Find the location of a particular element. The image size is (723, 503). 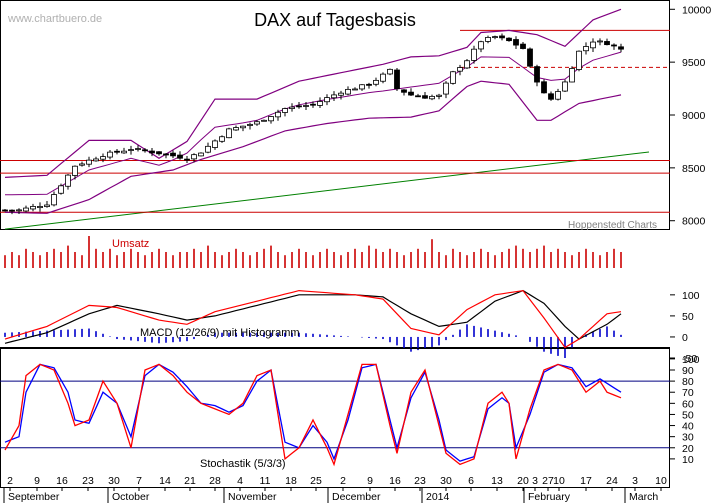

macd-signal-line is located at coordinates (313, 316).